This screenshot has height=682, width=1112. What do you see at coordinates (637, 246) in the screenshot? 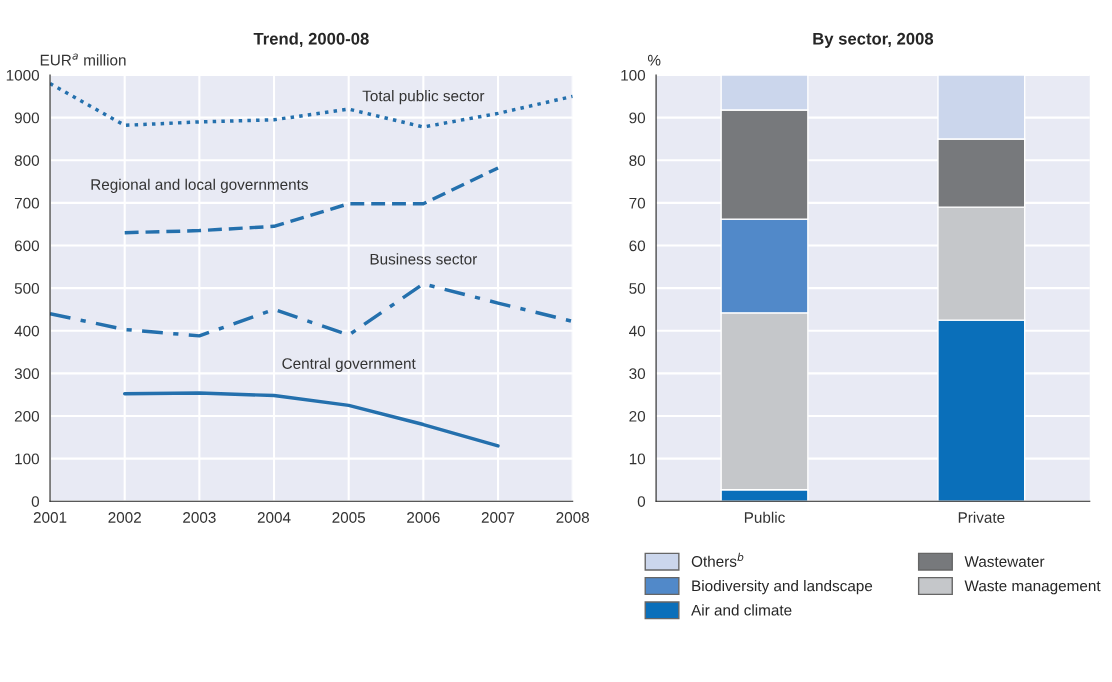
I see `y-tick-label: 60` at bounding box center [637, 246].